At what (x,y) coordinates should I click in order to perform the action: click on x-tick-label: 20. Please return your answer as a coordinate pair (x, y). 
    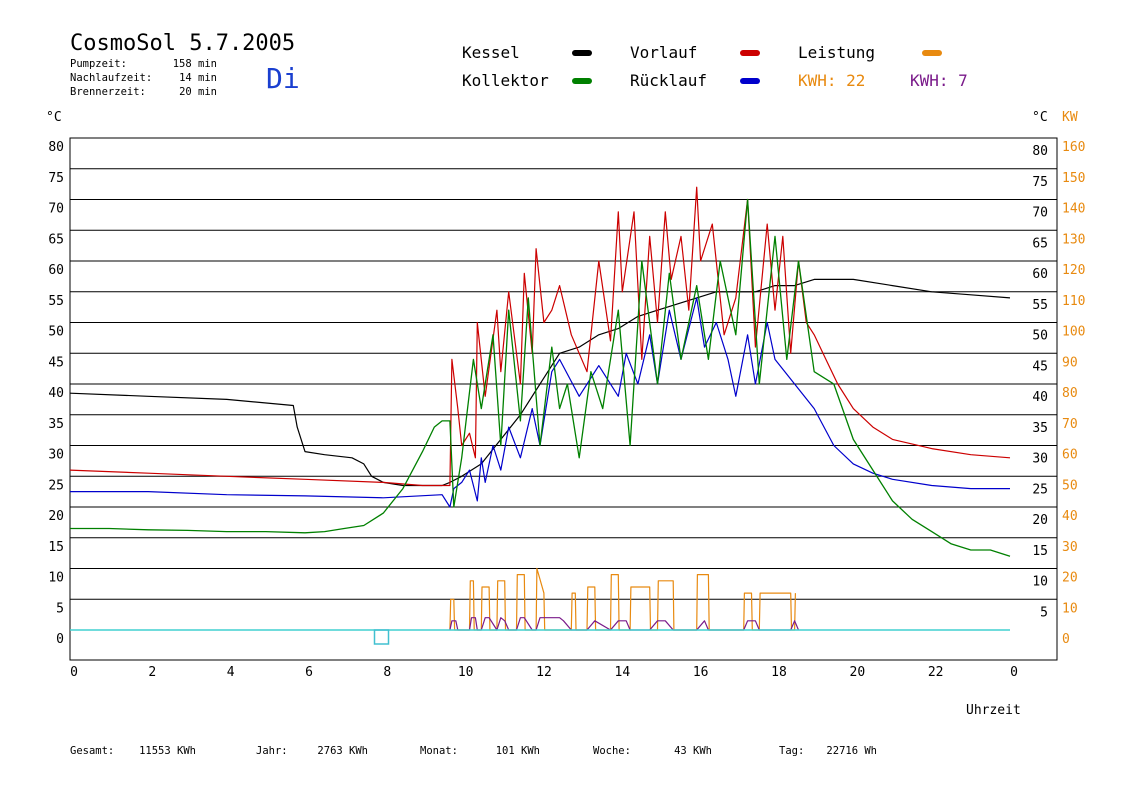
    Looking at the image, I should click on (858, 672).